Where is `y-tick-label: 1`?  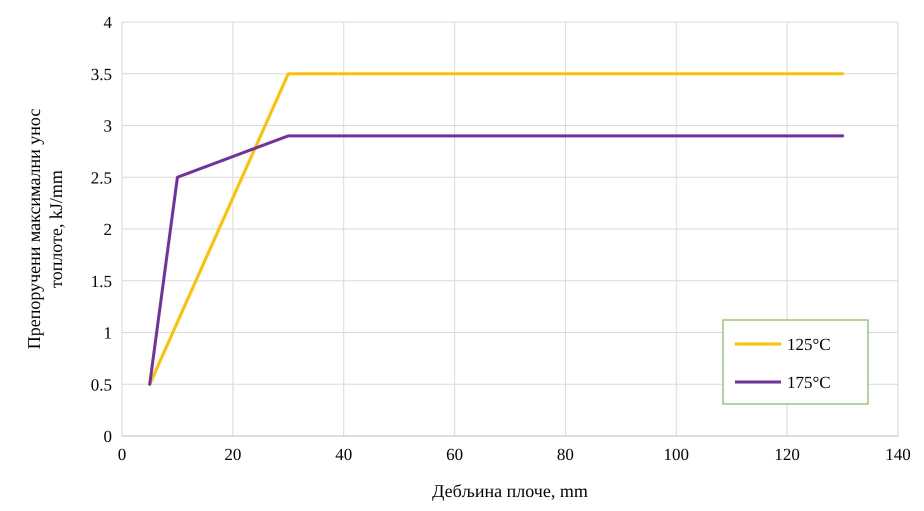
y-tick-label: 1 is located at coordinates (108, 333).